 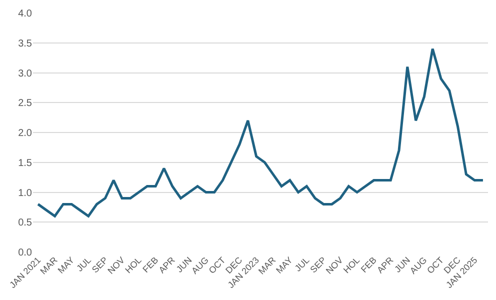 I want to click on y-tick-label: 0.0, so click(x=25, y=253).